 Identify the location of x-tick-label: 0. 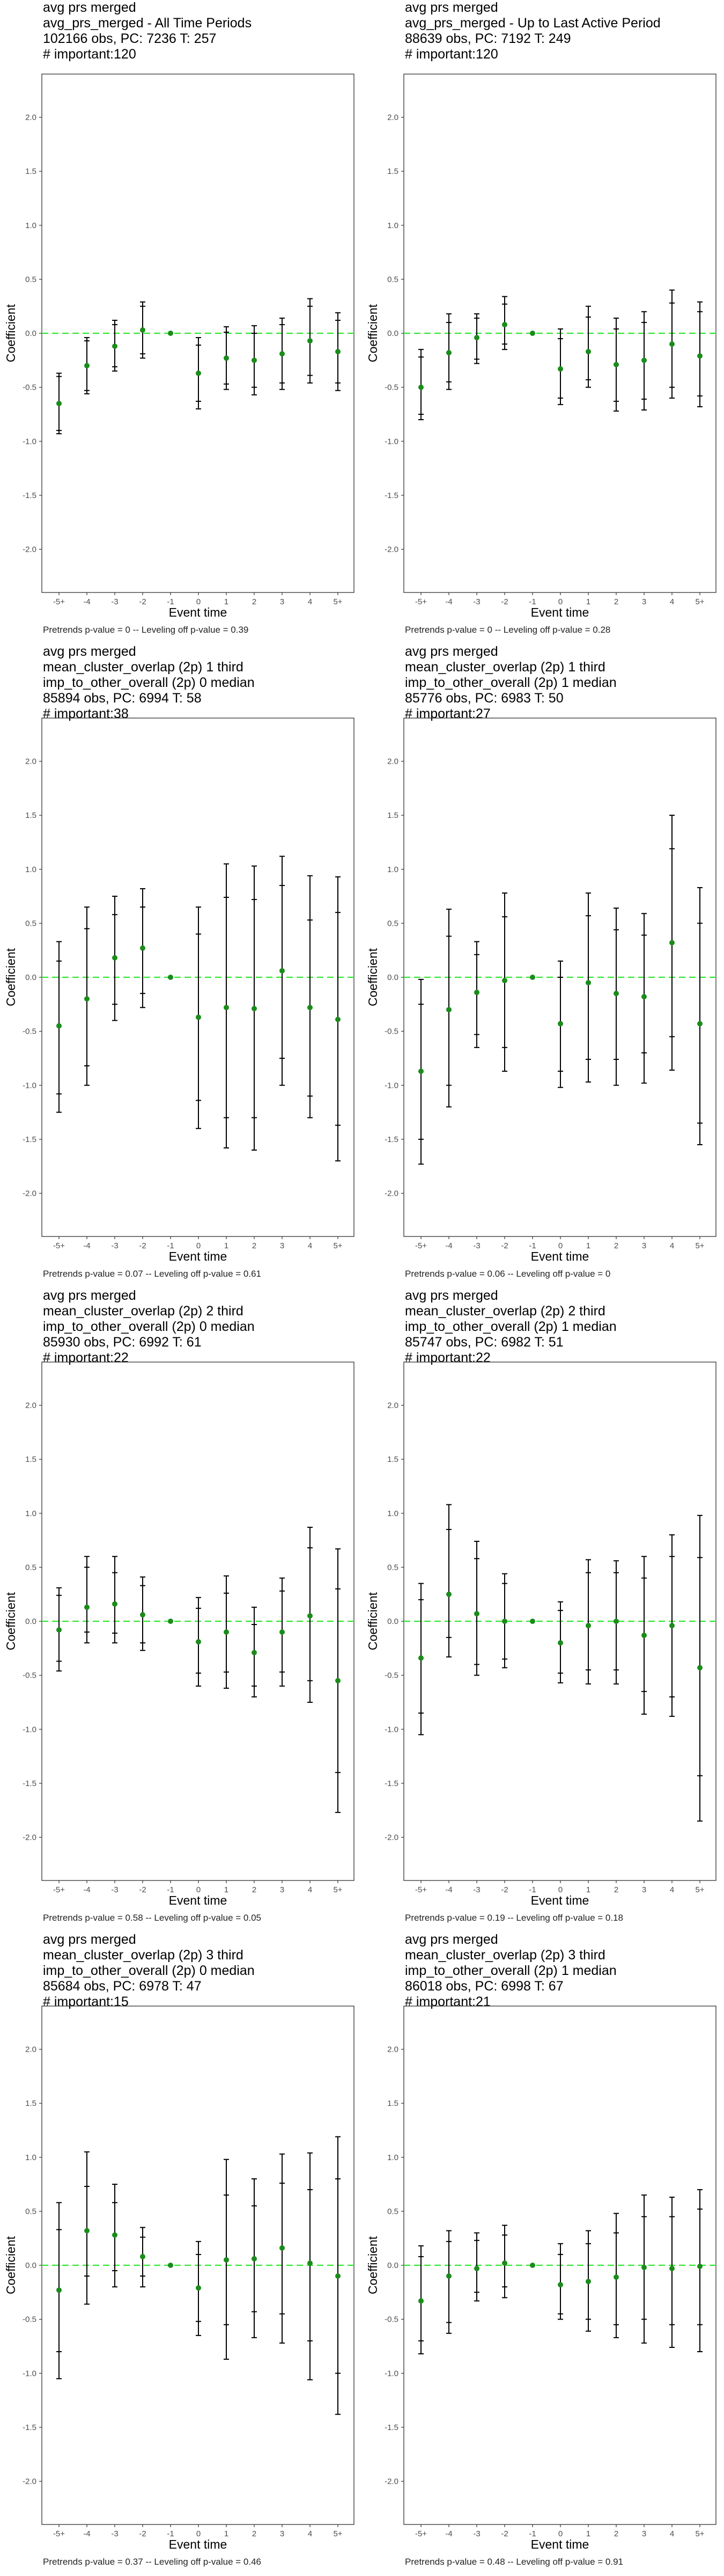
(198, 1245).